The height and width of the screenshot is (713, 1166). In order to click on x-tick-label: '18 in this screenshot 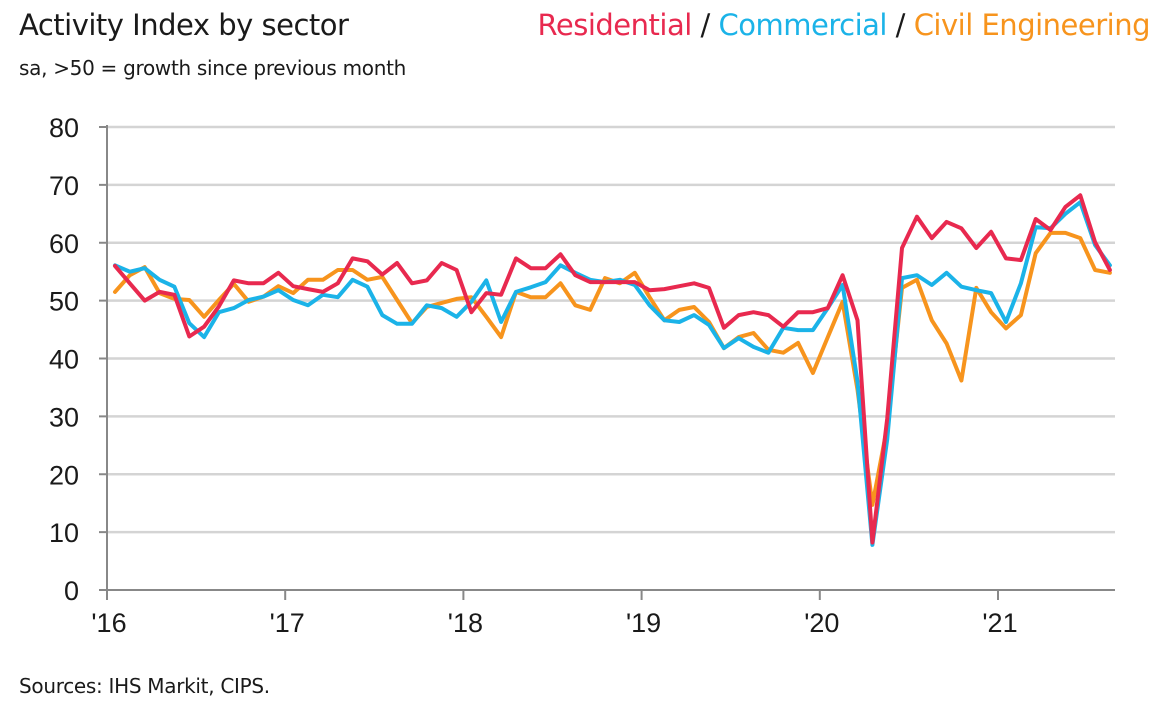, I will do `click(465, 623)`.